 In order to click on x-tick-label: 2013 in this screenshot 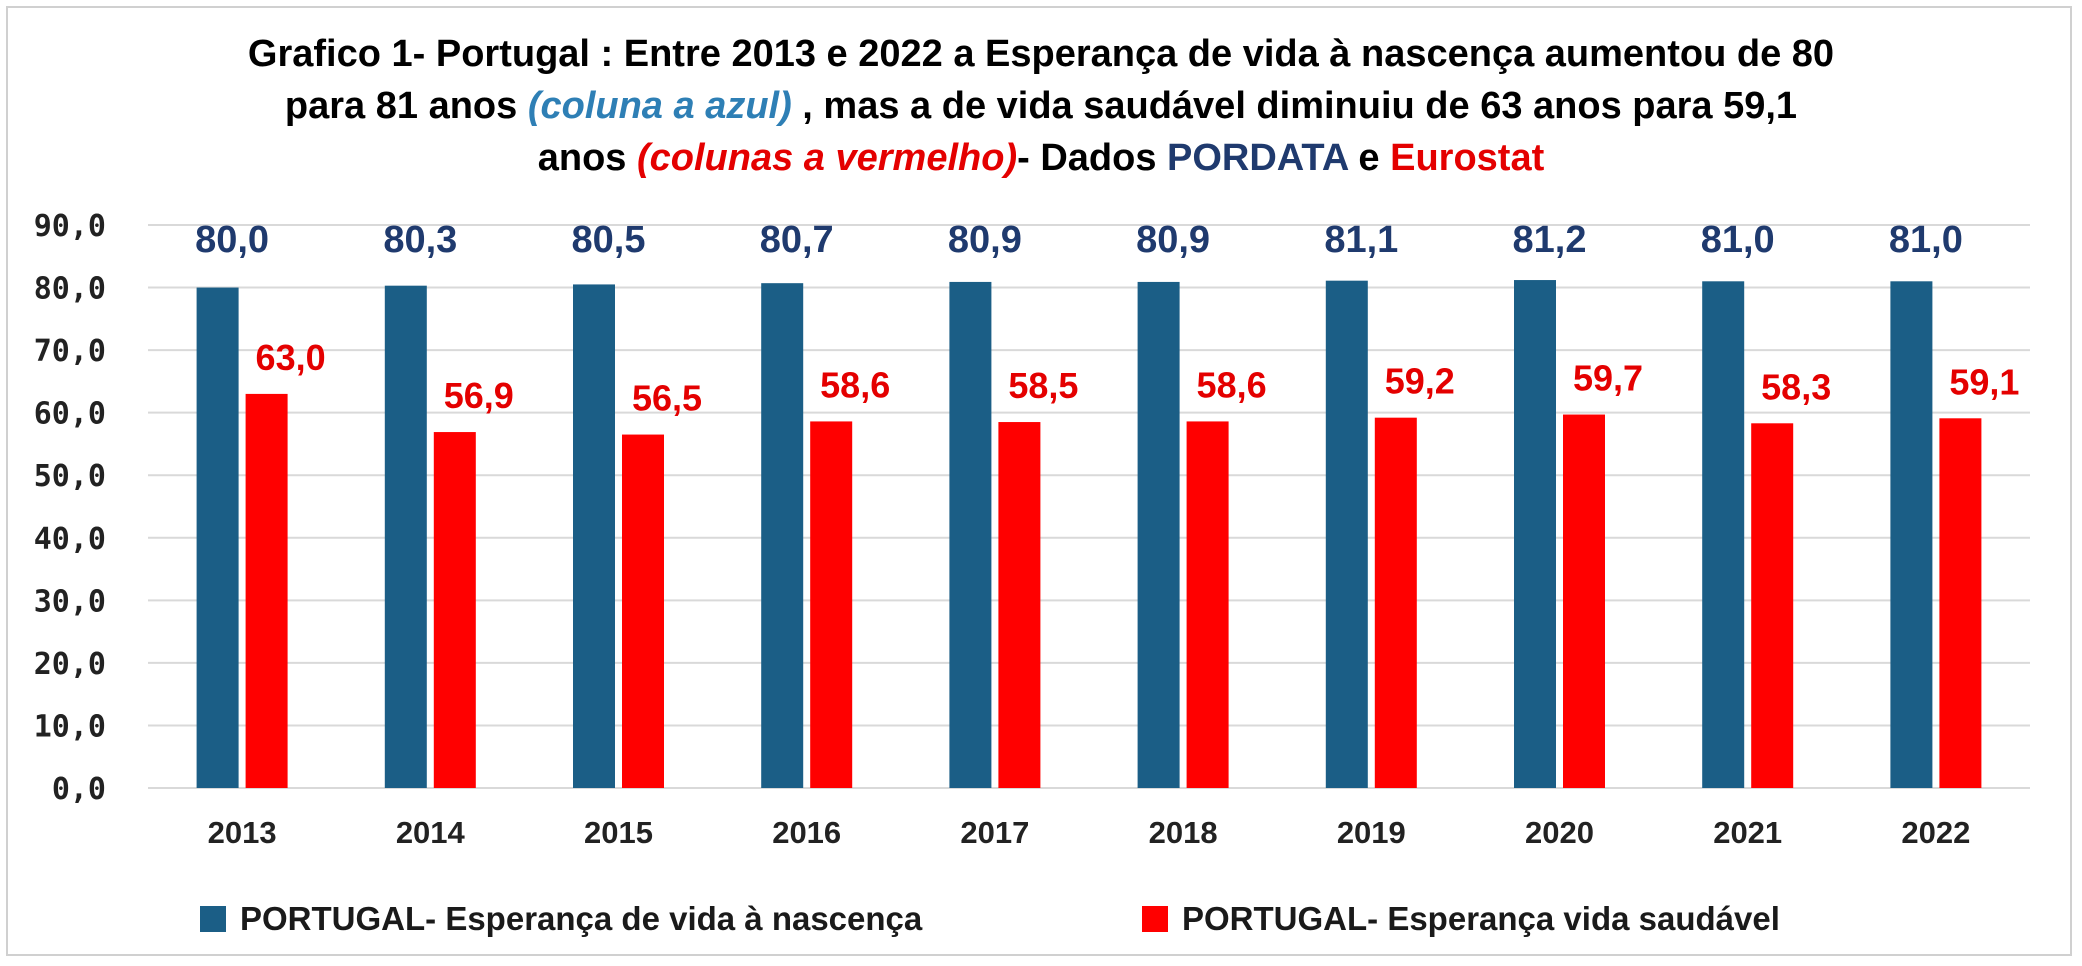, I will do `click(242, 832)`.